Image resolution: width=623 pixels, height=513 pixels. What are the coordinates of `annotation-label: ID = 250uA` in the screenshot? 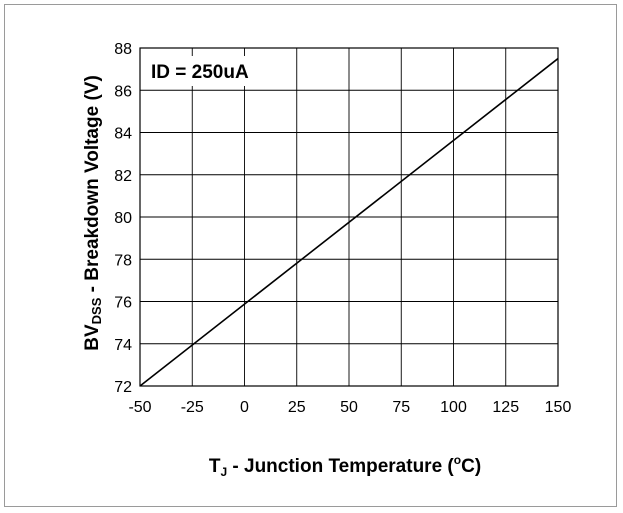 It's located at (200, 72).